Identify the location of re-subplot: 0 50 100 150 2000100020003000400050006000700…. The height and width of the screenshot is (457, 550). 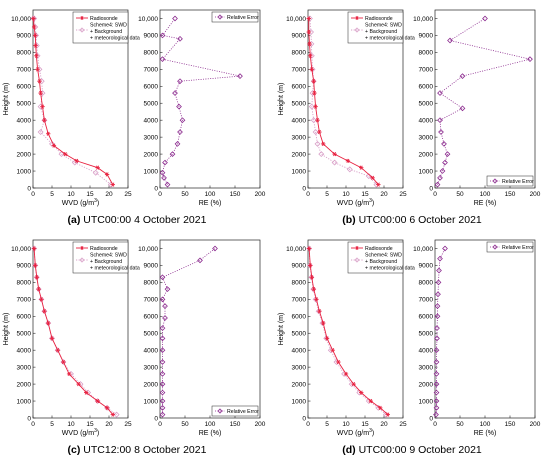
(477, 338).